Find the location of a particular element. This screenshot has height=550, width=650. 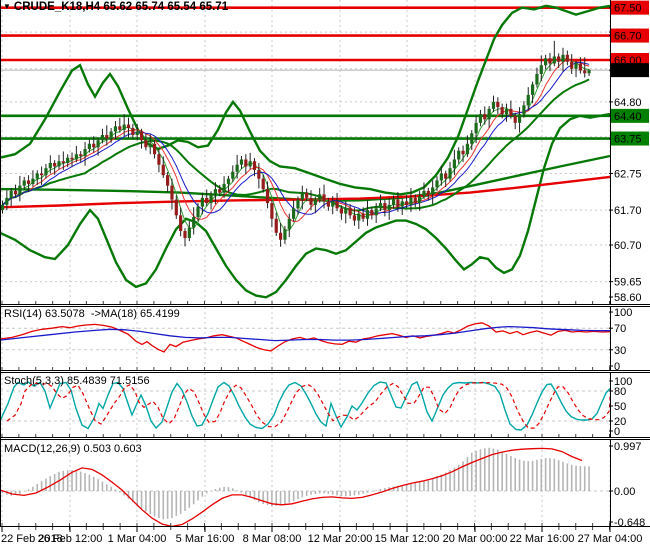

svg-text: 62.75 is located at coordinates (628, 174).